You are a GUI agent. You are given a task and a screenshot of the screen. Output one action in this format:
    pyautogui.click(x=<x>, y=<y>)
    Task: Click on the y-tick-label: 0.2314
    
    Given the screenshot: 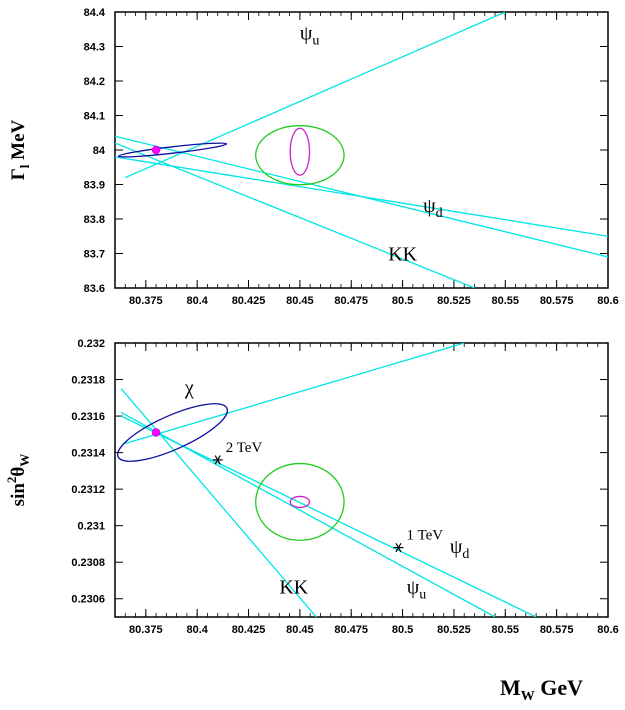 What is the action you would take?
    pyautogui.click(x=88, y=454)
    